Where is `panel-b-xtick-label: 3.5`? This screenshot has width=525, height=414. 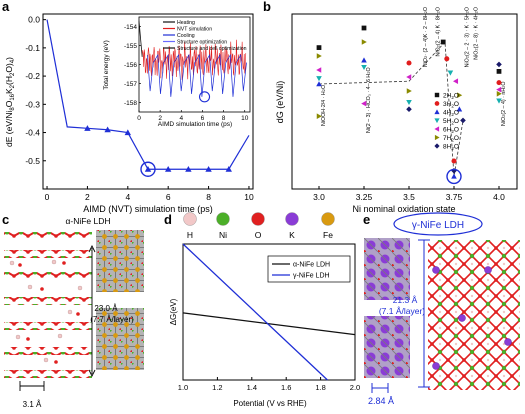
panel-b-xtick-label: 3.5 is located at coordinates (409, 197).